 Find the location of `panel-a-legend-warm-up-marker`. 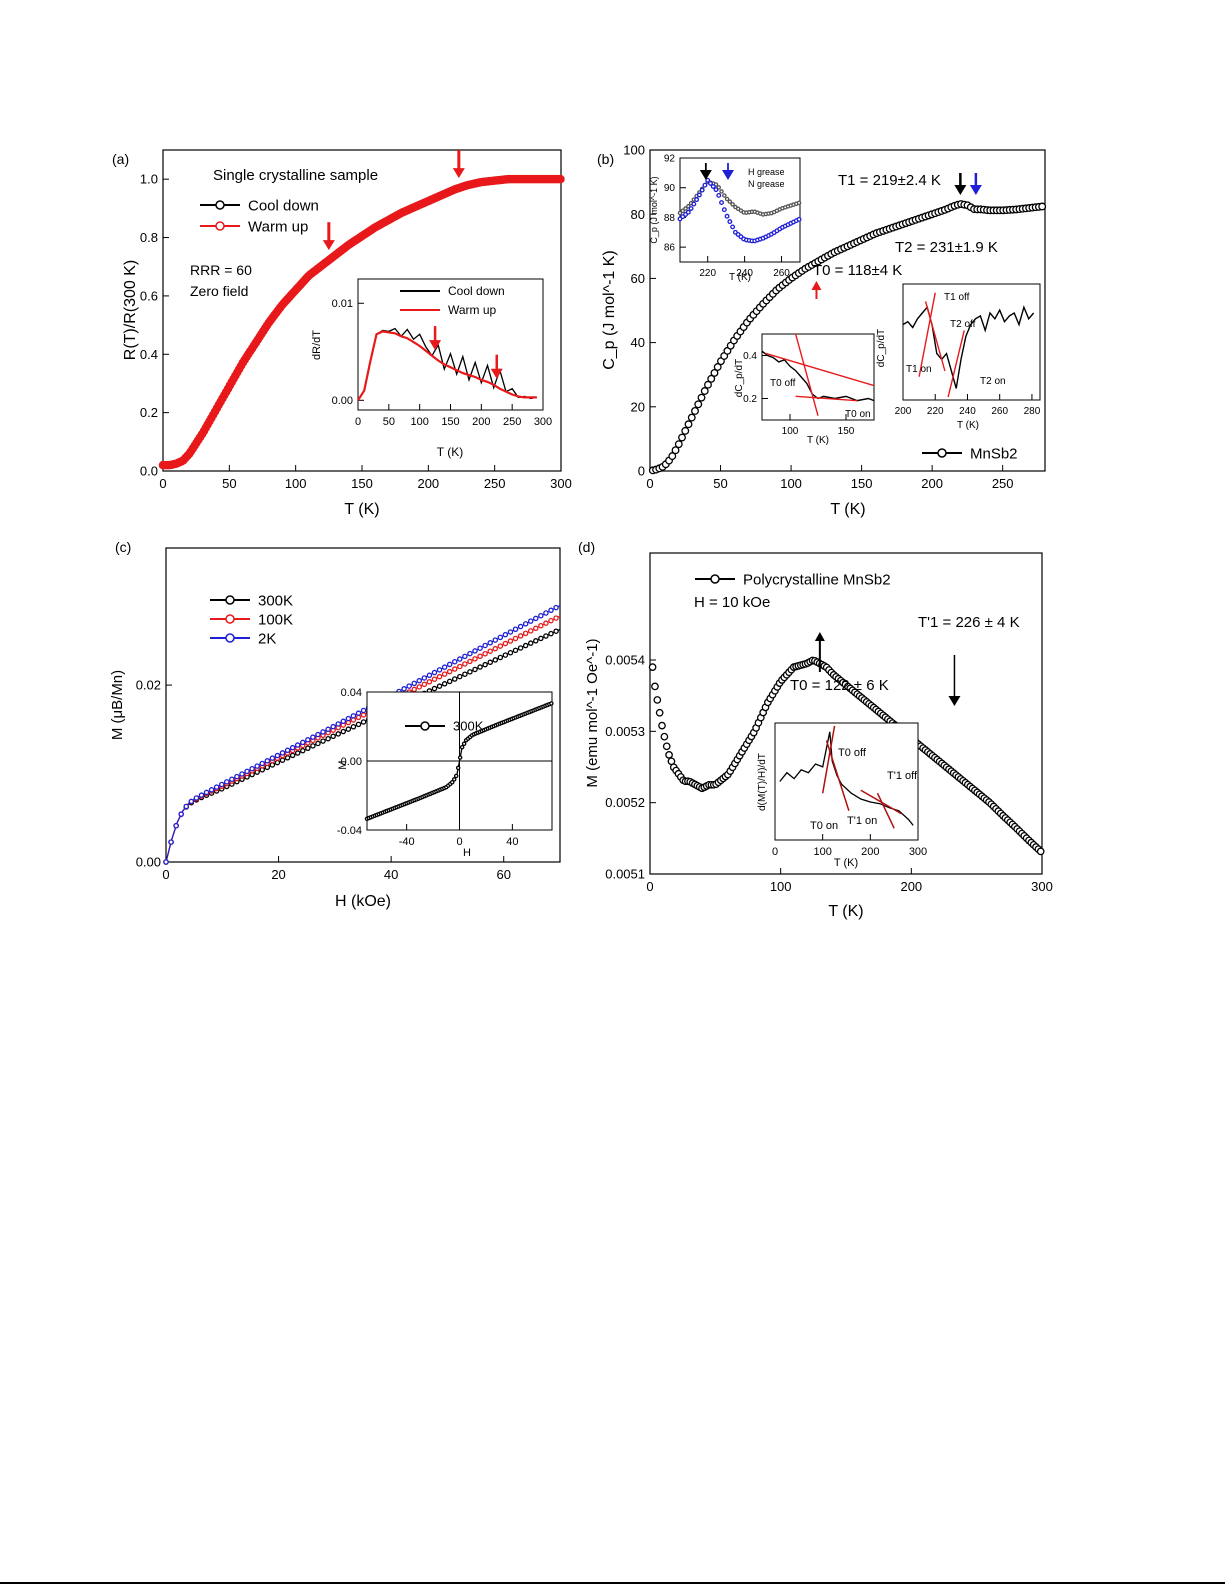

panel-a-legend-warm-up-marker is located at coordinates (220, 226).